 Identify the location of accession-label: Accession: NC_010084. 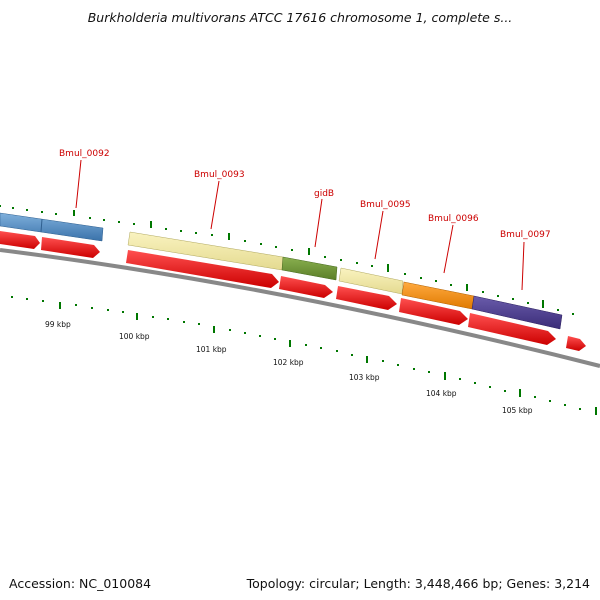
(80, 583).